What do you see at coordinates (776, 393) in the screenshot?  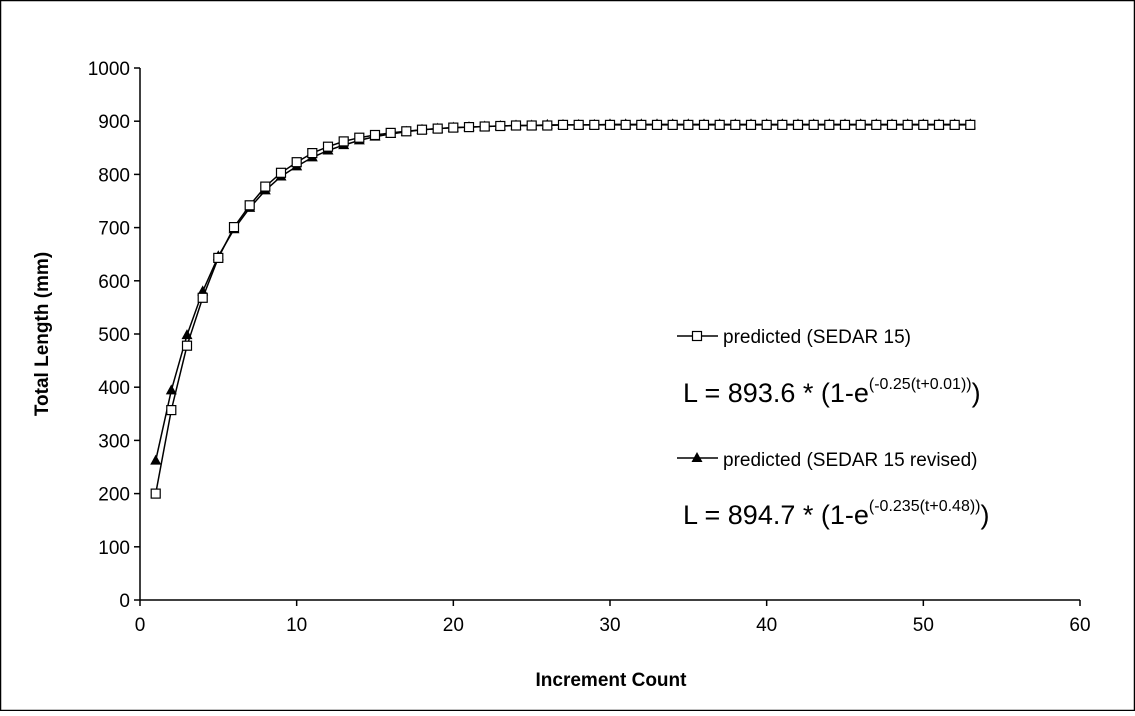 I see `equation-sedar15-base: L = 893.6 * (1-e` at bounding box center [776, 393].